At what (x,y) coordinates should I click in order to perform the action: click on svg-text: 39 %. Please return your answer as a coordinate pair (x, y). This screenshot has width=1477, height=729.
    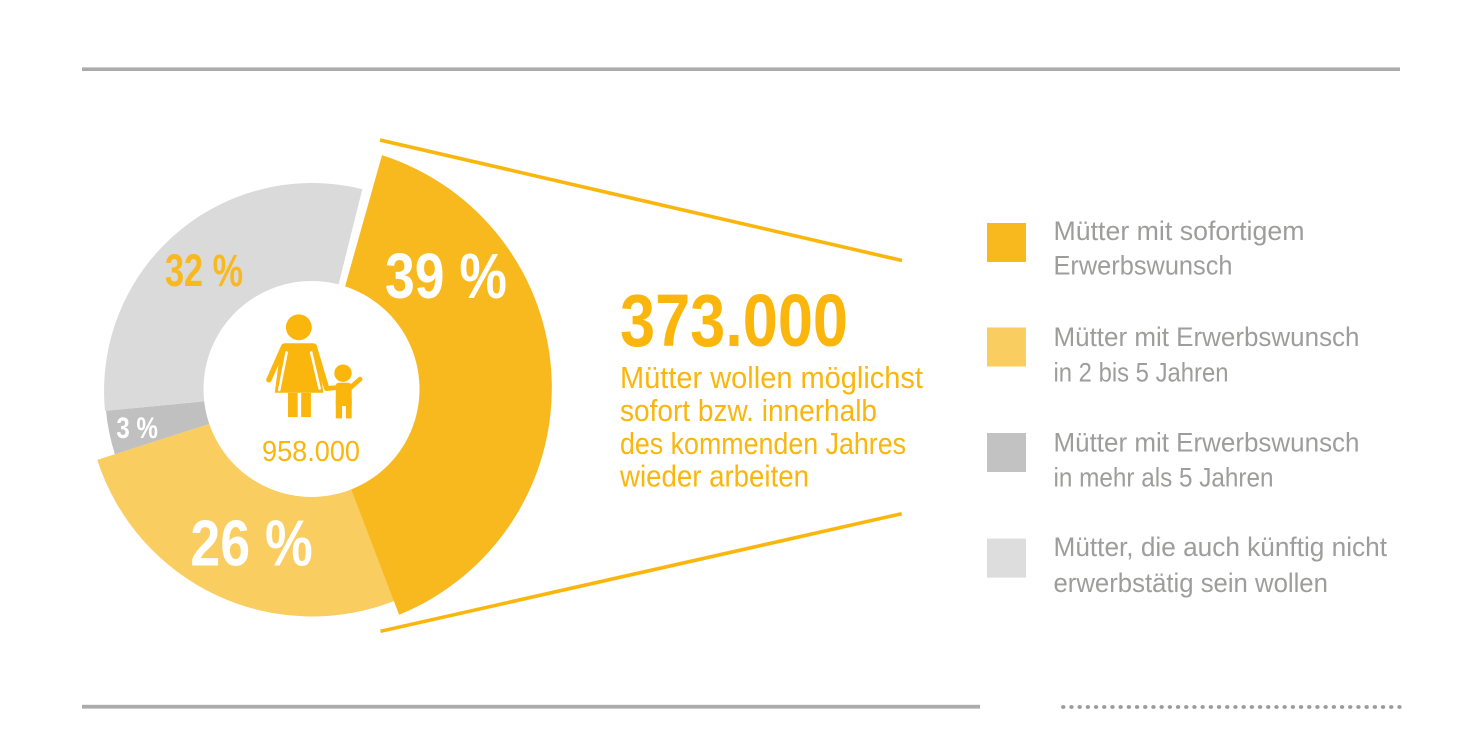
    Looking at the image, I should click on (446, 276).